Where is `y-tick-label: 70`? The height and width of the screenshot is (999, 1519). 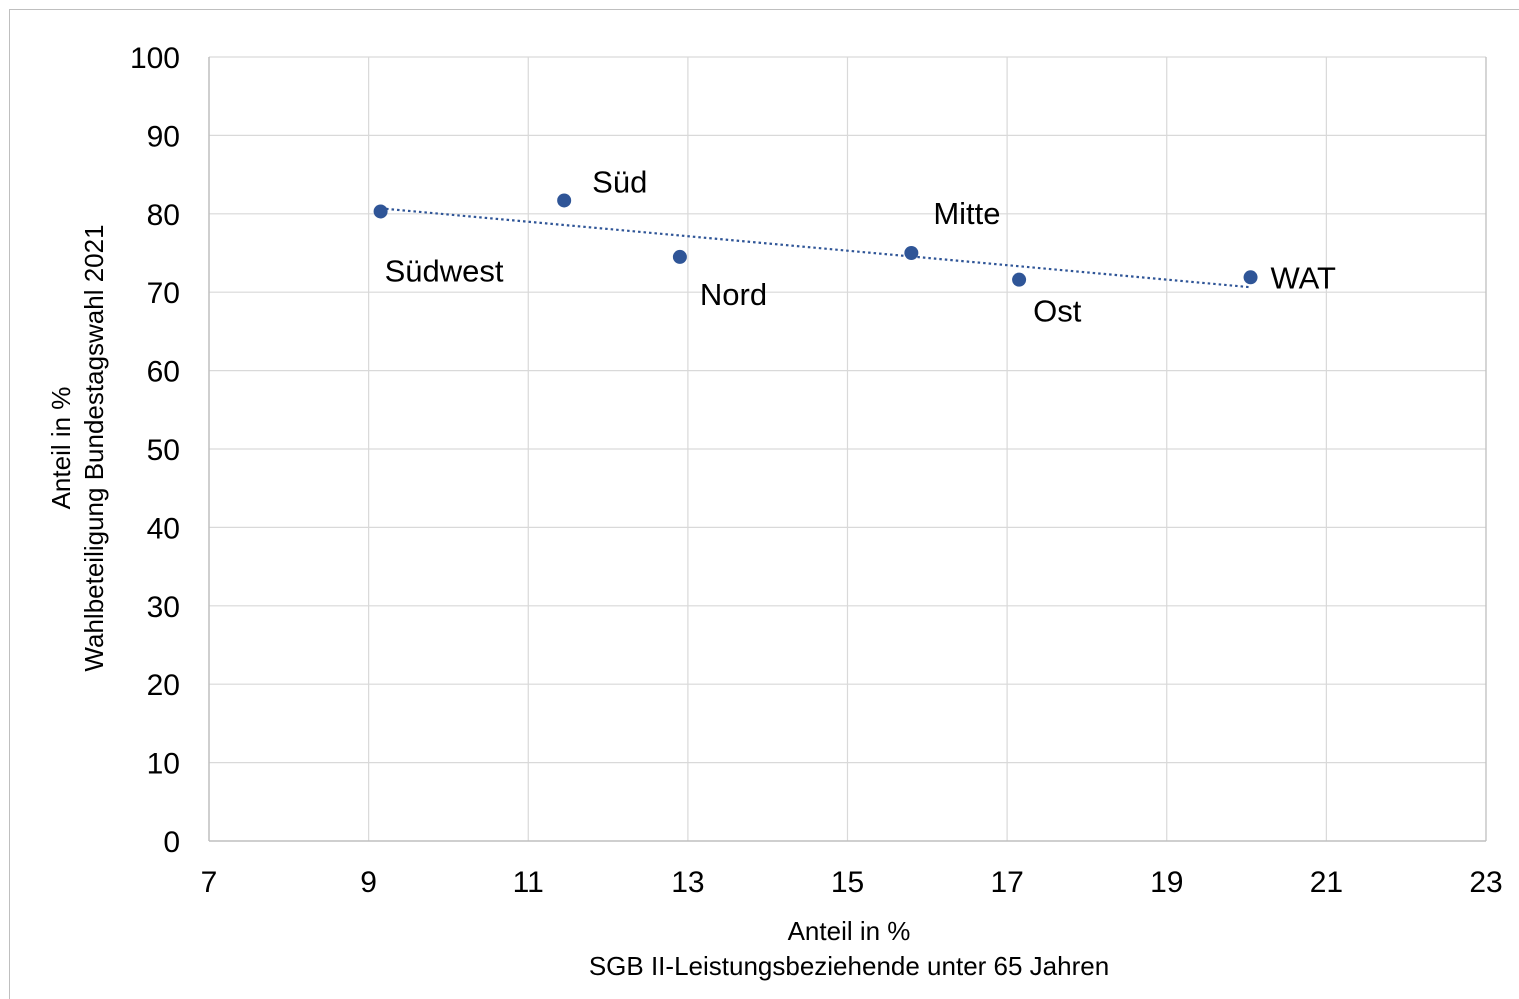
y-tick-label: 70 is located at coordinates (163, 293).